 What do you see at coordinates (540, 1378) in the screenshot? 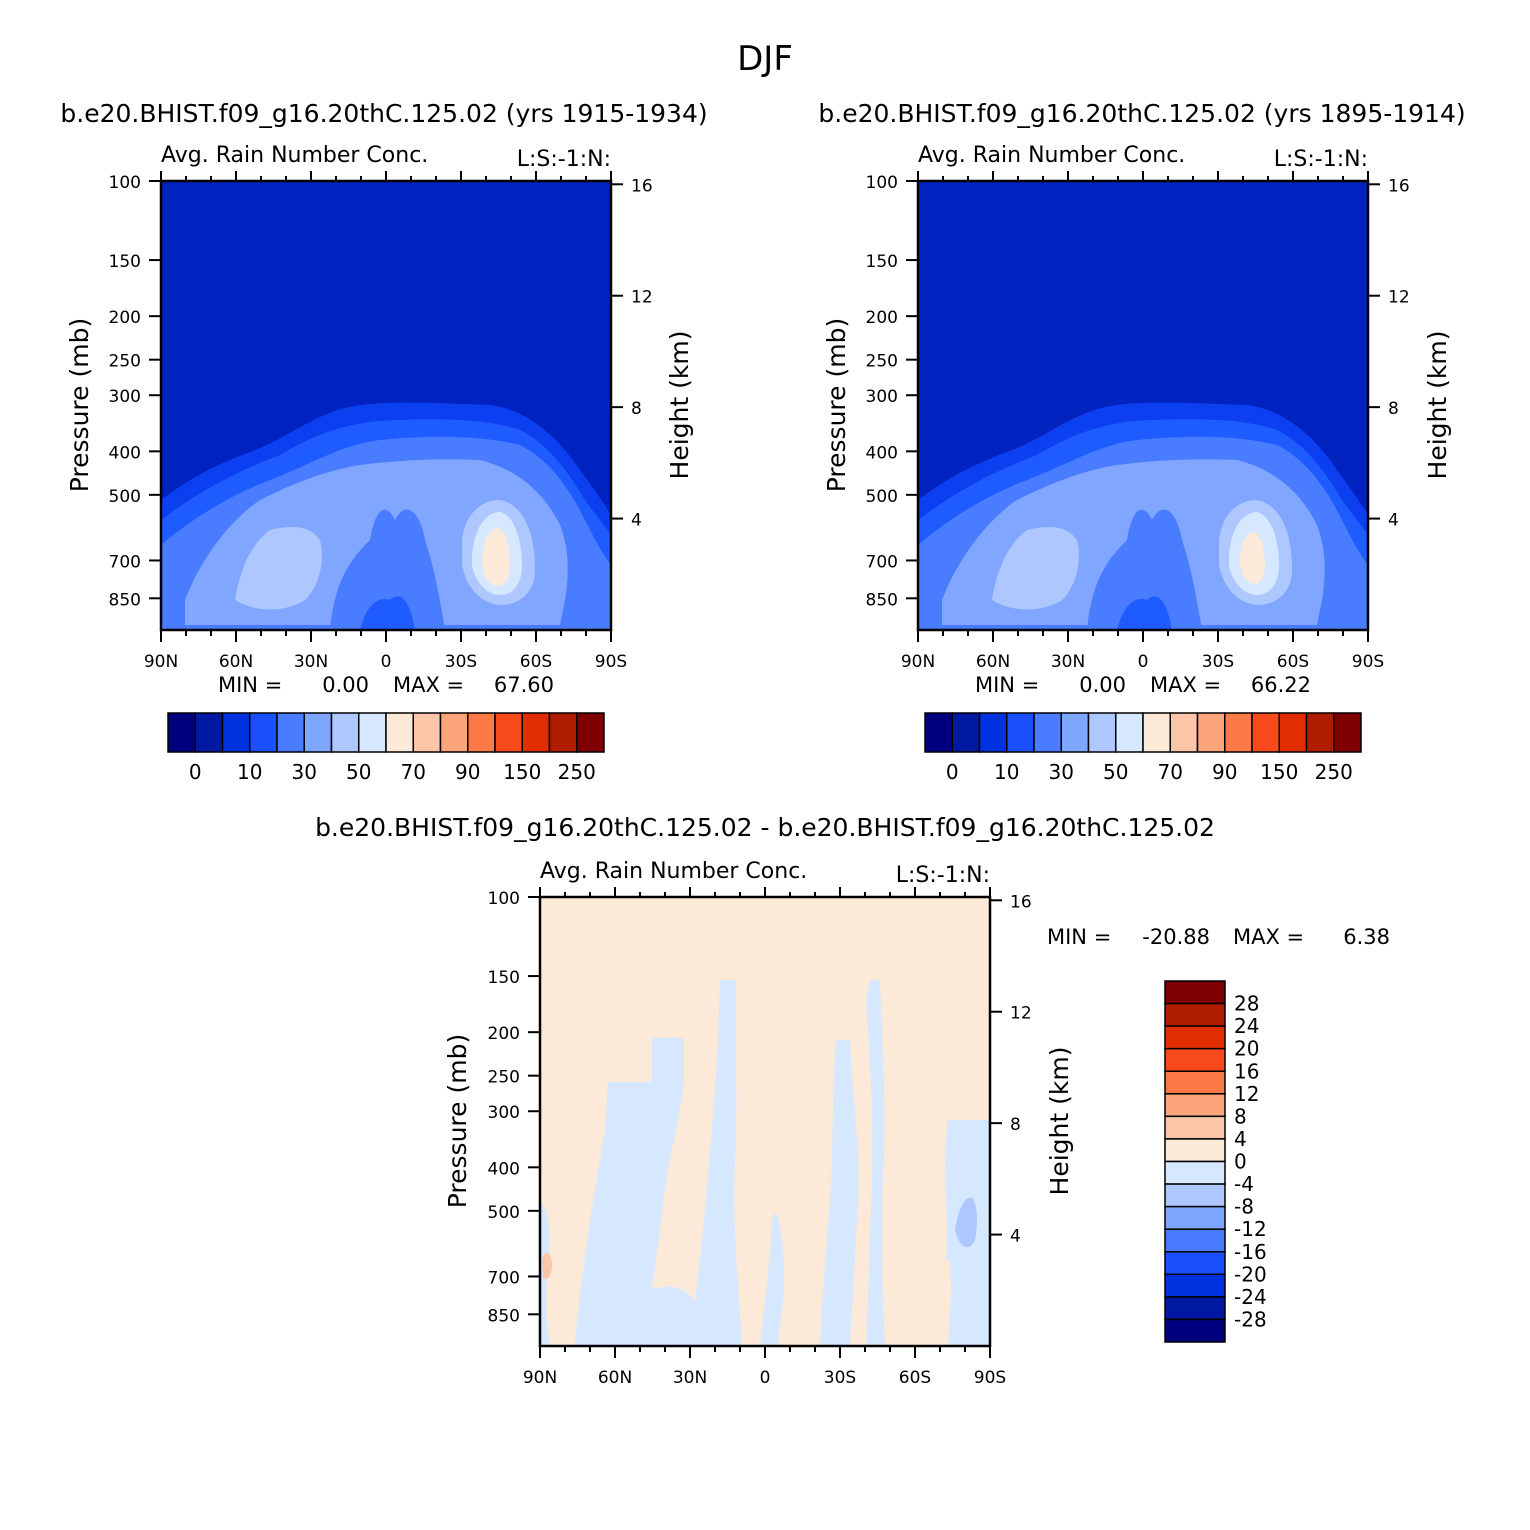
I see `panel-c-x-tick-label: 90N` at bounding box center [540, 1378].